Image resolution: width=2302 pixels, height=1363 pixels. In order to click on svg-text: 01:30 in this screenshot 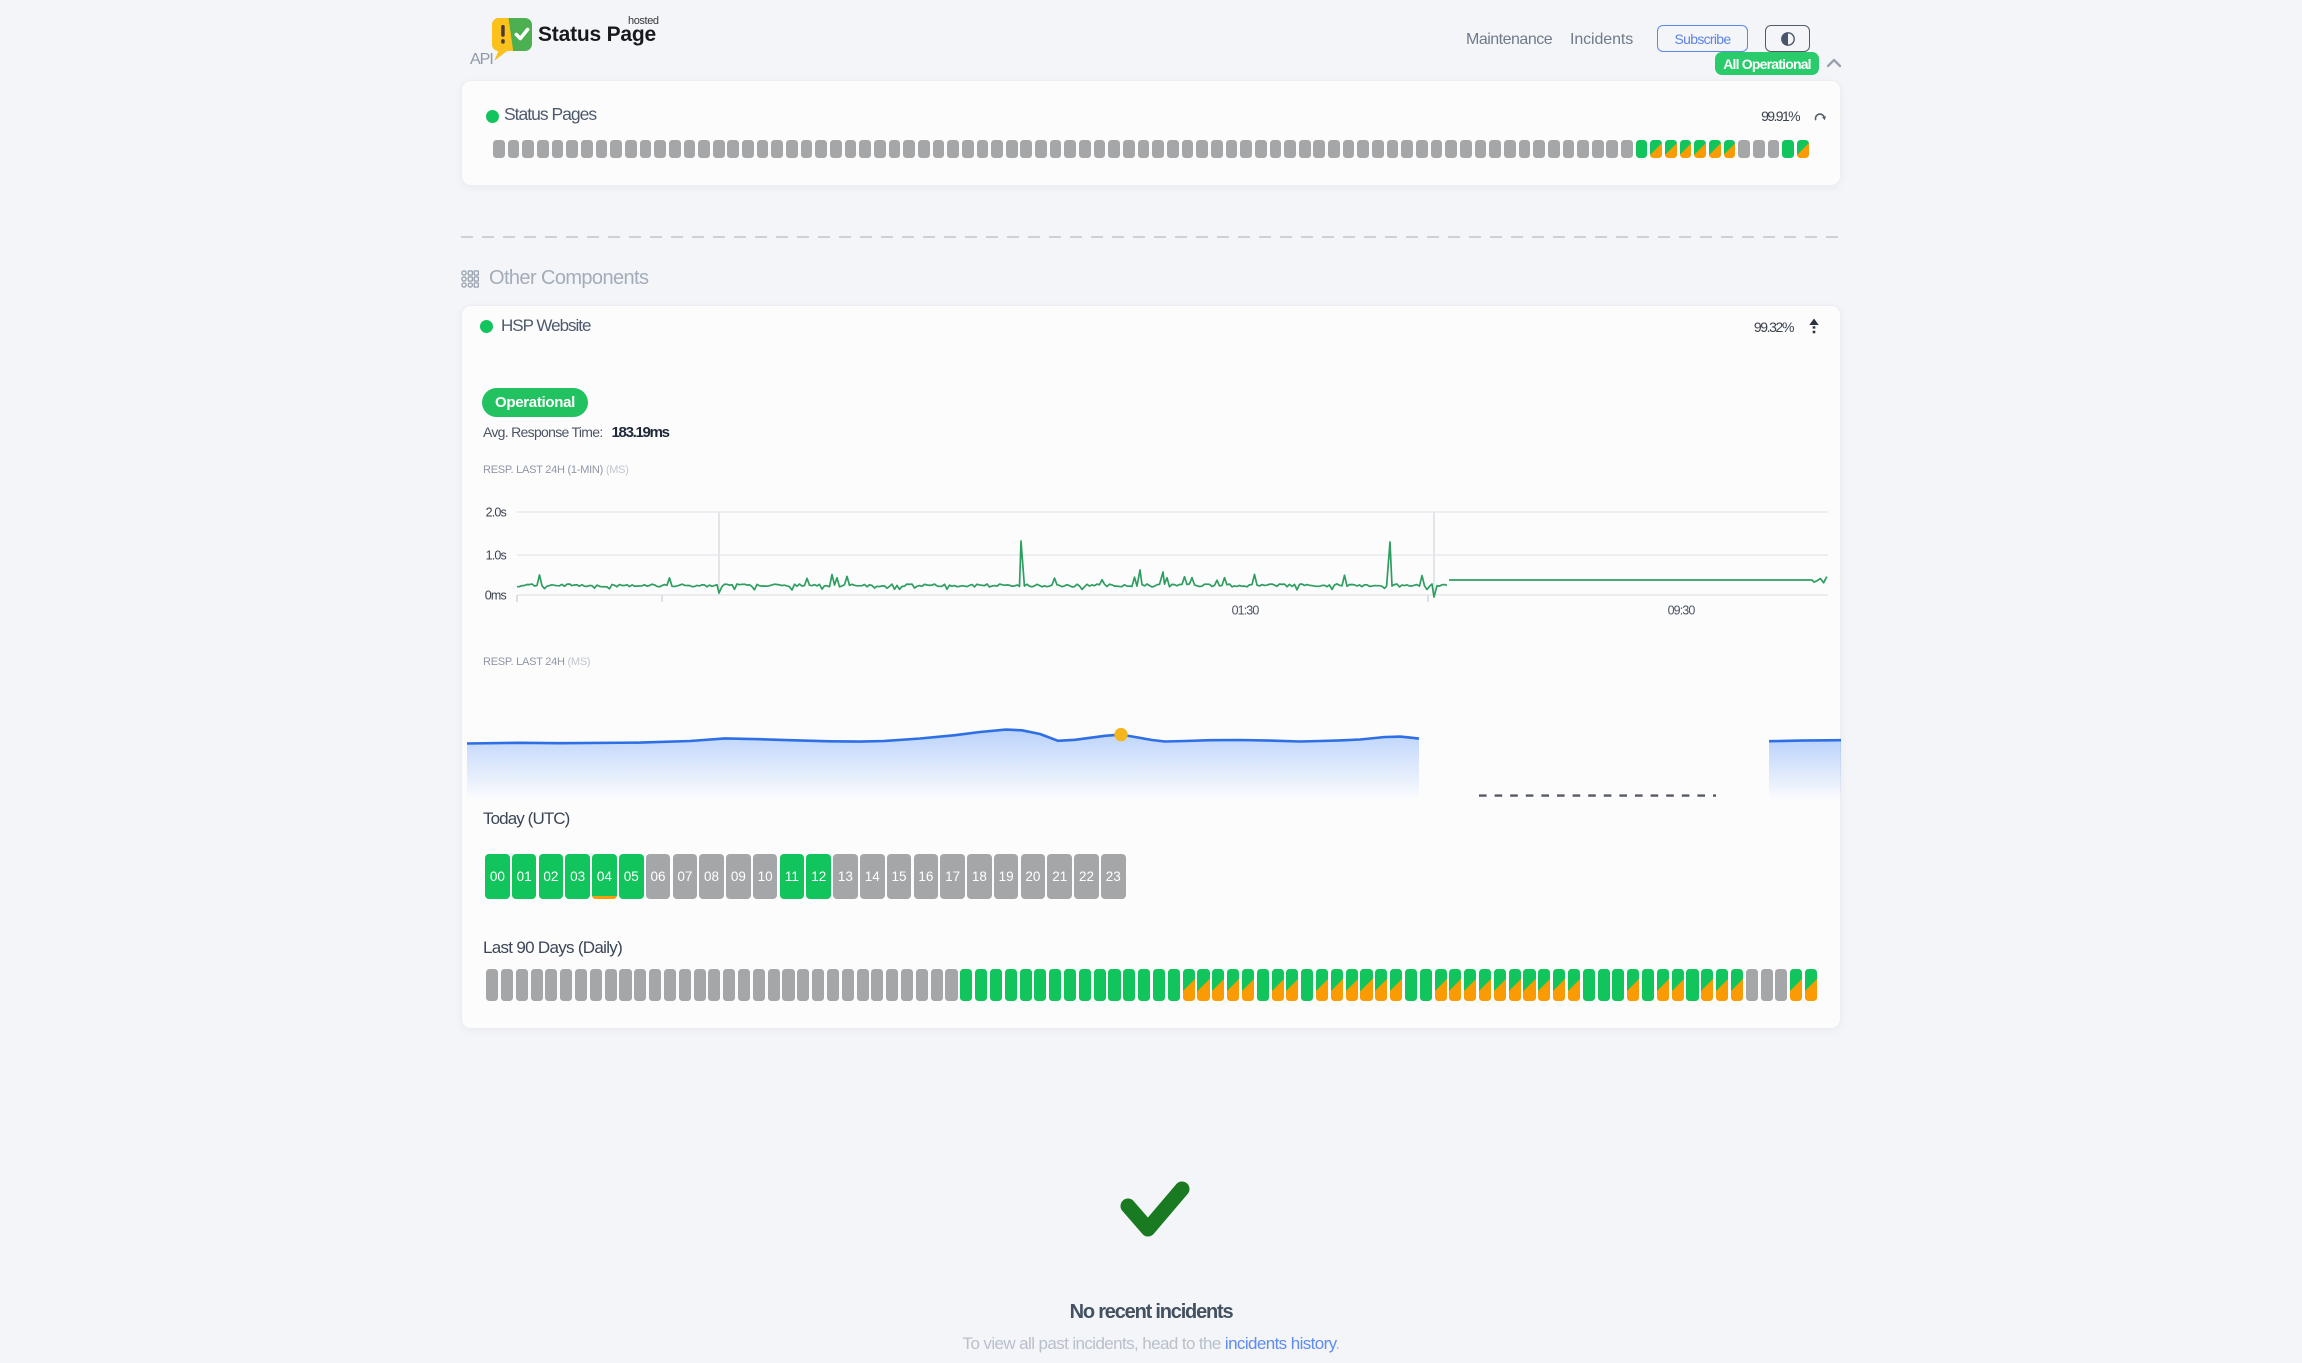, I will do `click(1246, 611)`.